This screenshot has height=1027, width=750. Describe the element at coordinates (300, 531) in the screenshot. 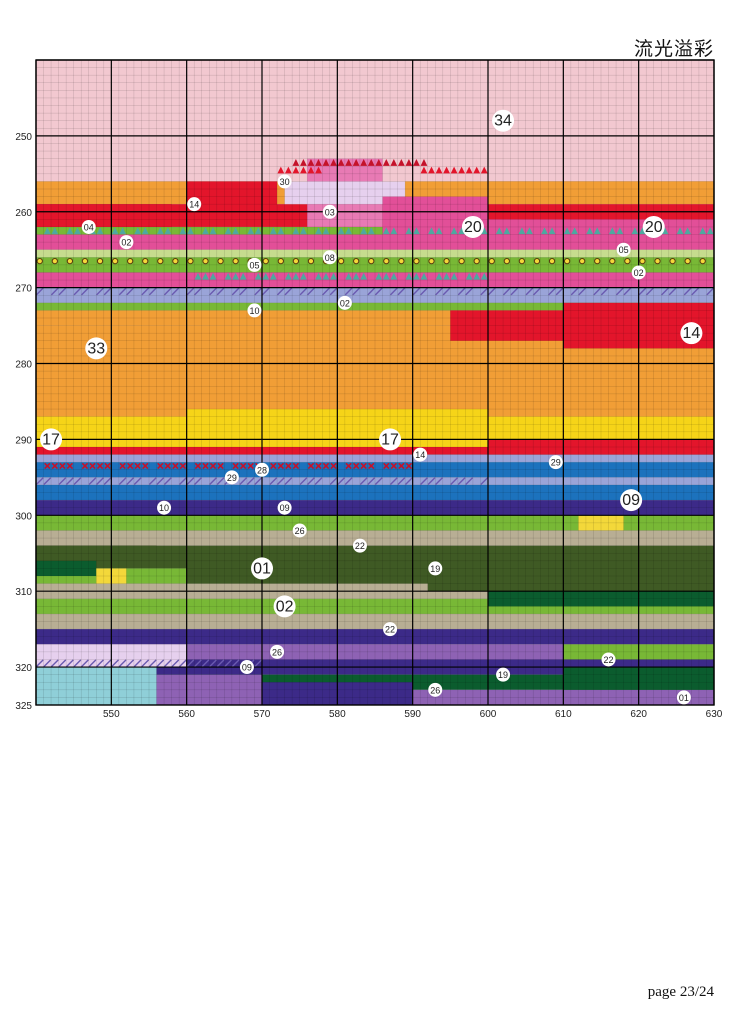

I see `label-code: 26` at that location.